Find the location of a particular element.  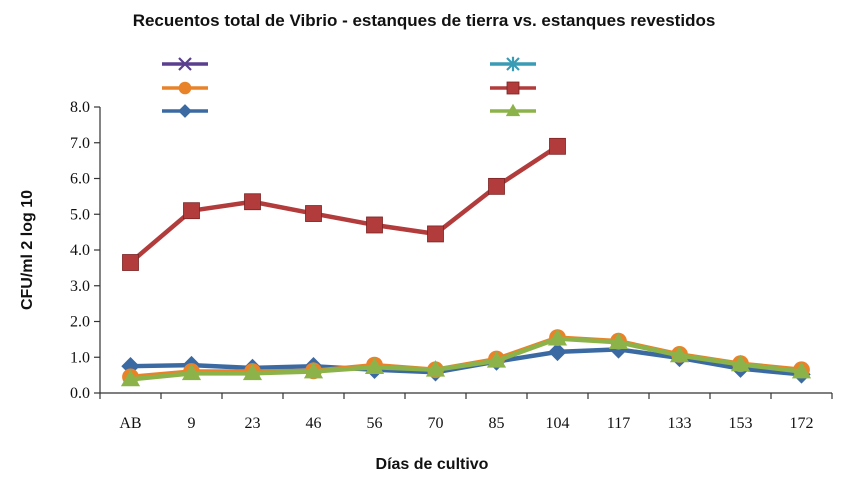

y-axis-title: CFU/ml 2 log 10 is located at coordinates (27, 250).